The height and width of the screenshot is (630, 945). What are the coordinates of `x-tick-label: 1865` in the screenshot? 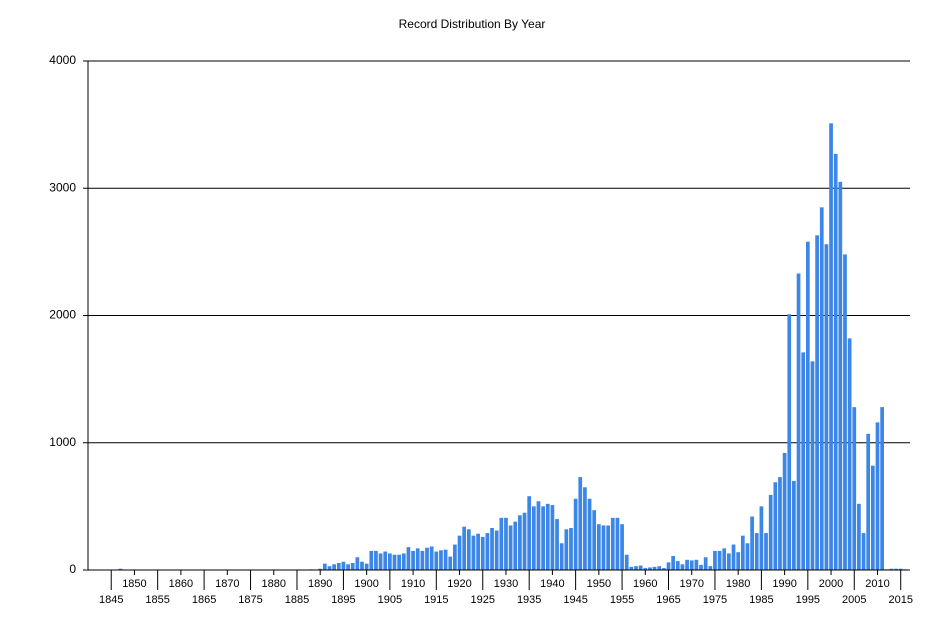 It's located at (204, 600).